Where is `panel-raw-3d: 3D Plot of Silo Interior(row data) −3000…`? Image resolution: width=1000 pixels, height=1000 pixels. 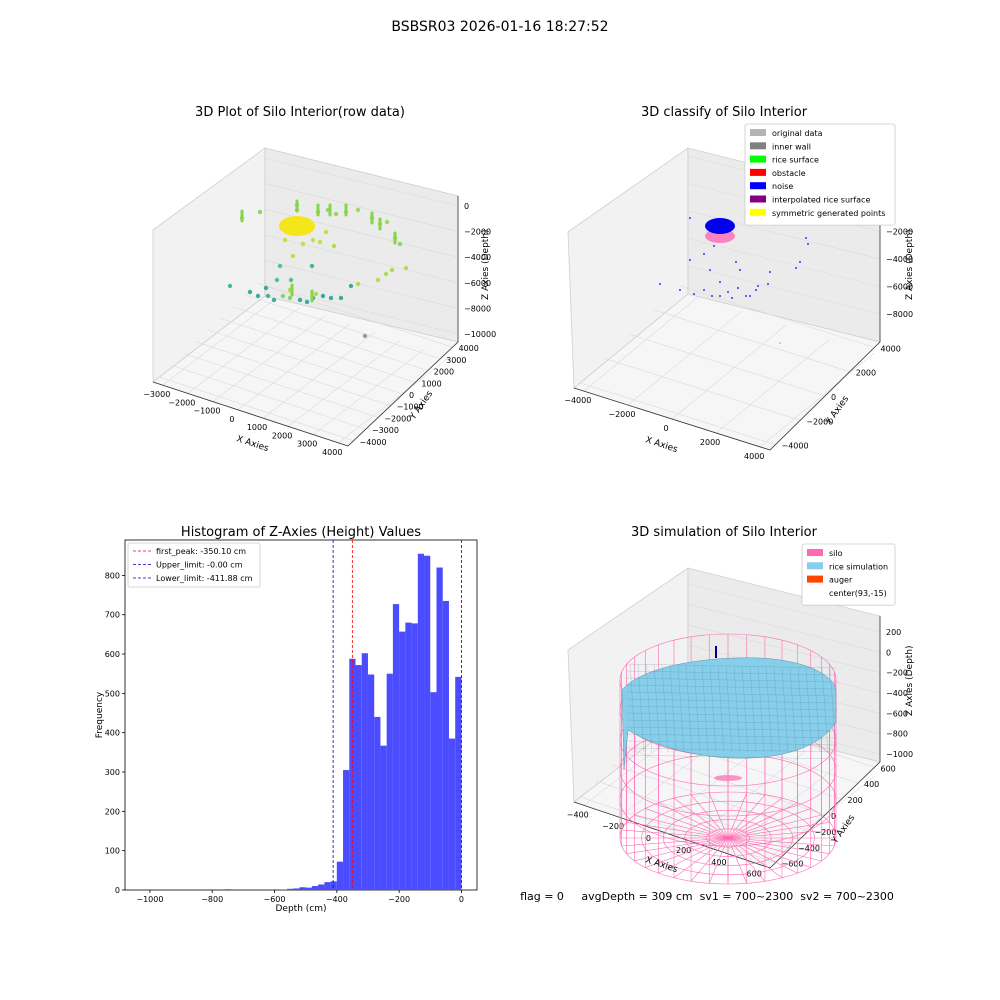
panel-raw-3d: 3D Plot of Silo Interior(row data) −3000… is located at coordinates (319, 281).